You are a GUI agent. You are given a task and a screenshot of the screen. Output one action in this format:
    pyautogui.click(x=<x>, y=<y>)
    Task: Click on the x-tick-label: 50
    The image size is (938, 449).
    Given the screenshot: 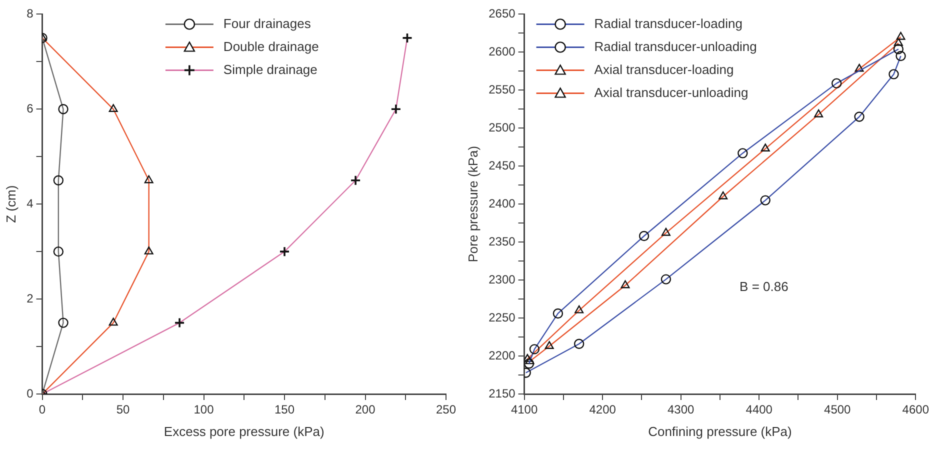 What is the action you would take?
    pyautogui.click(x=123, y=409)
    